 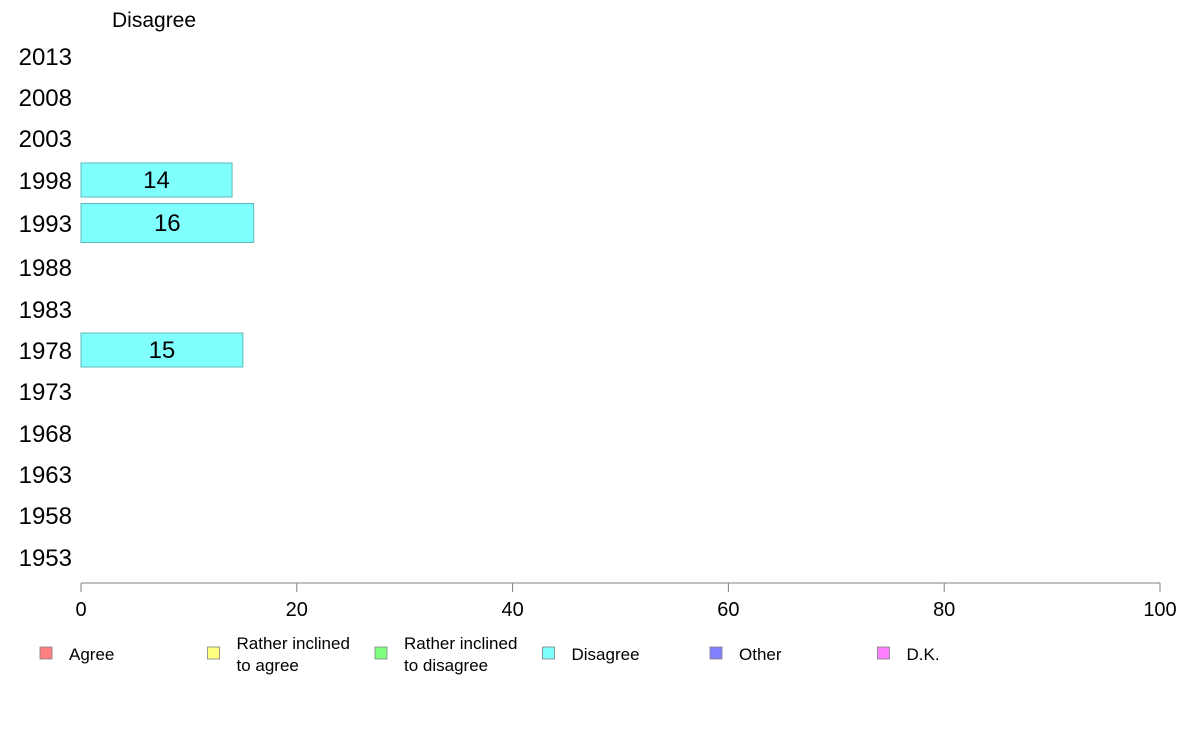 I want to click on data-label: 14, so click(x=156, y=180).